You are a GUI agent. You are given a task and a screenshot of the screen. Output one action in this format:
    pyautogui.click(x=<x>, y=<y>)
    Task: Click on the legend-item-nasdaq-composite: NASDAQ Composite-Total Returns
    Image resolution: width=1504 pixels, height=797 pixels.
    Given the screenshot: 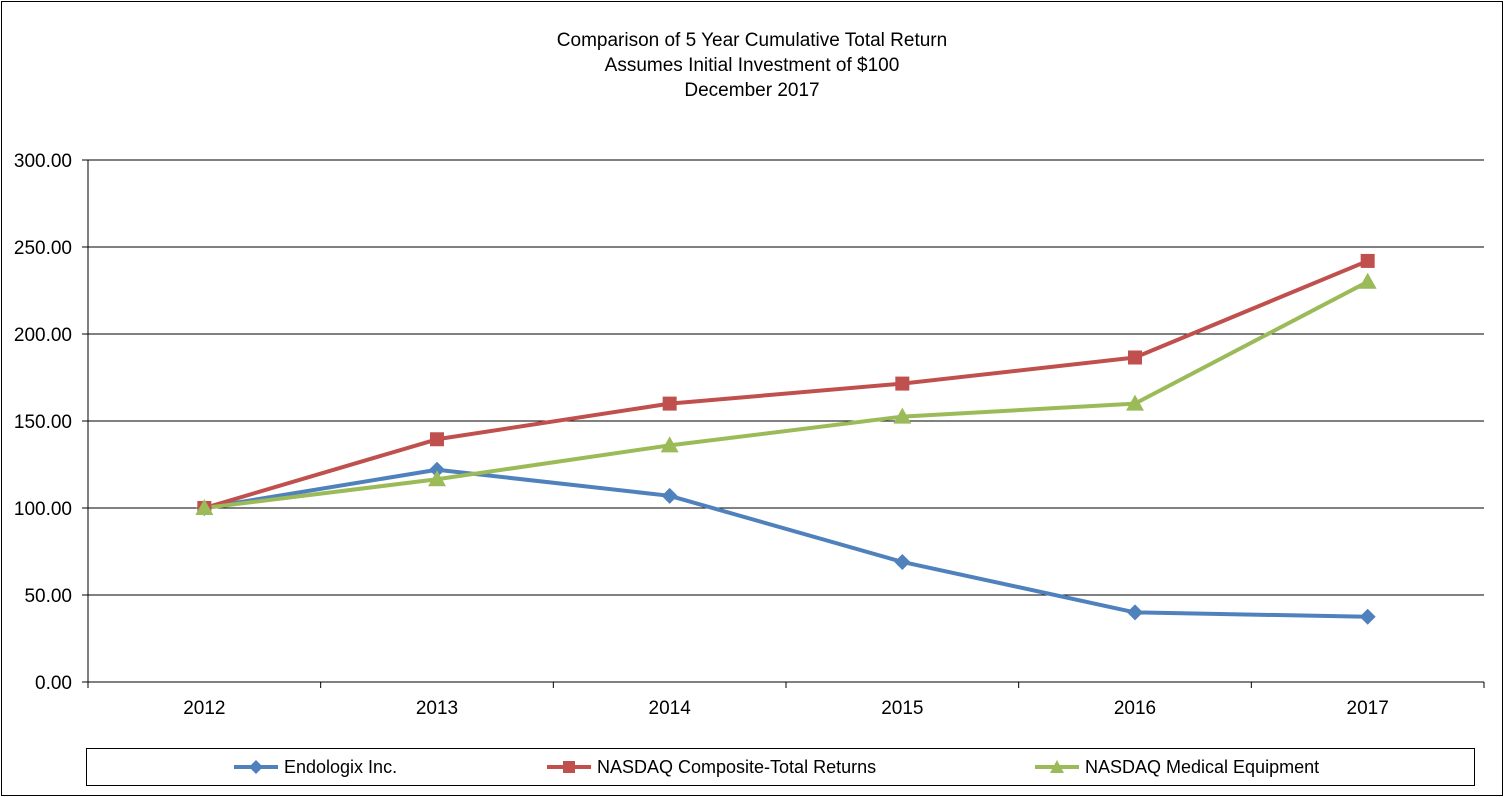 What is the action you would take?
    pyautogui.click(x=710, y=767)
    